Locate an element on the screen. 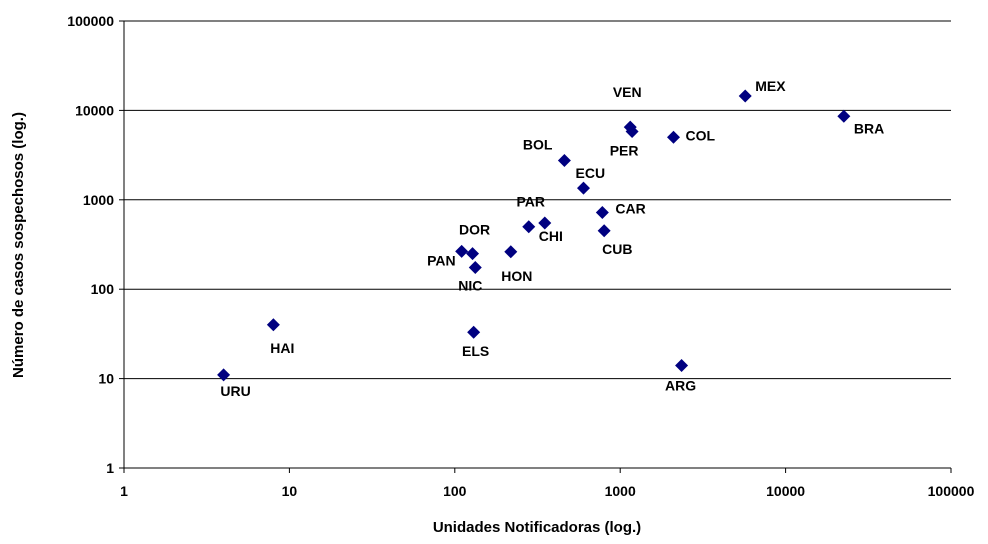  data-label: BRA is located at coordinates (869, 128).